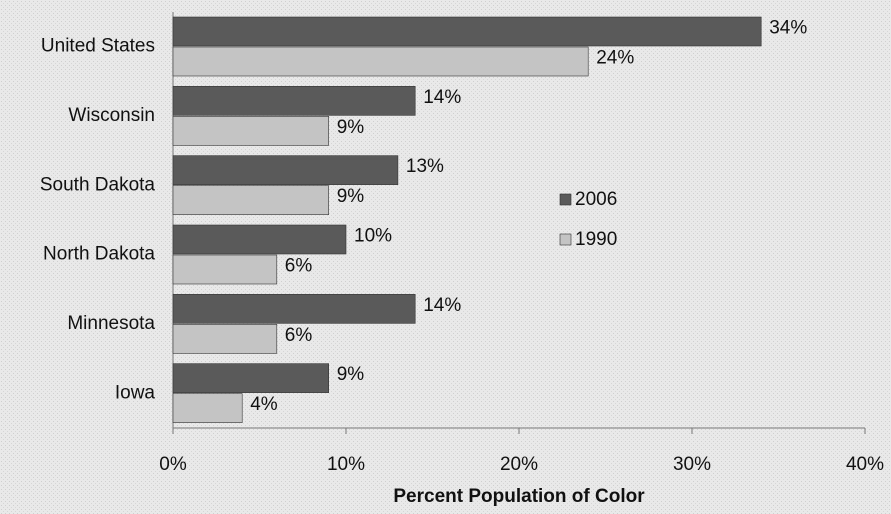 The height and width of the screenshot is (514, 891). What do you see at coordinates (373, 236) in the screenshot?
I see `value-label: 10%` at bounding box center [373, 236].